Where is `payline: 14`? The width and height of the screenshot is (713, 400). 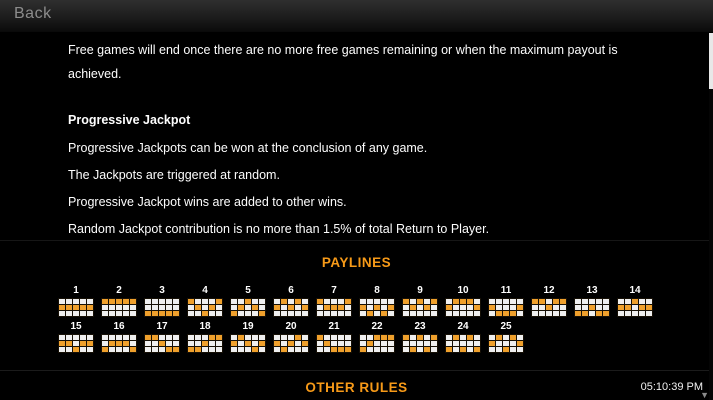 payline: 14 is located at coordinates (635, 301).